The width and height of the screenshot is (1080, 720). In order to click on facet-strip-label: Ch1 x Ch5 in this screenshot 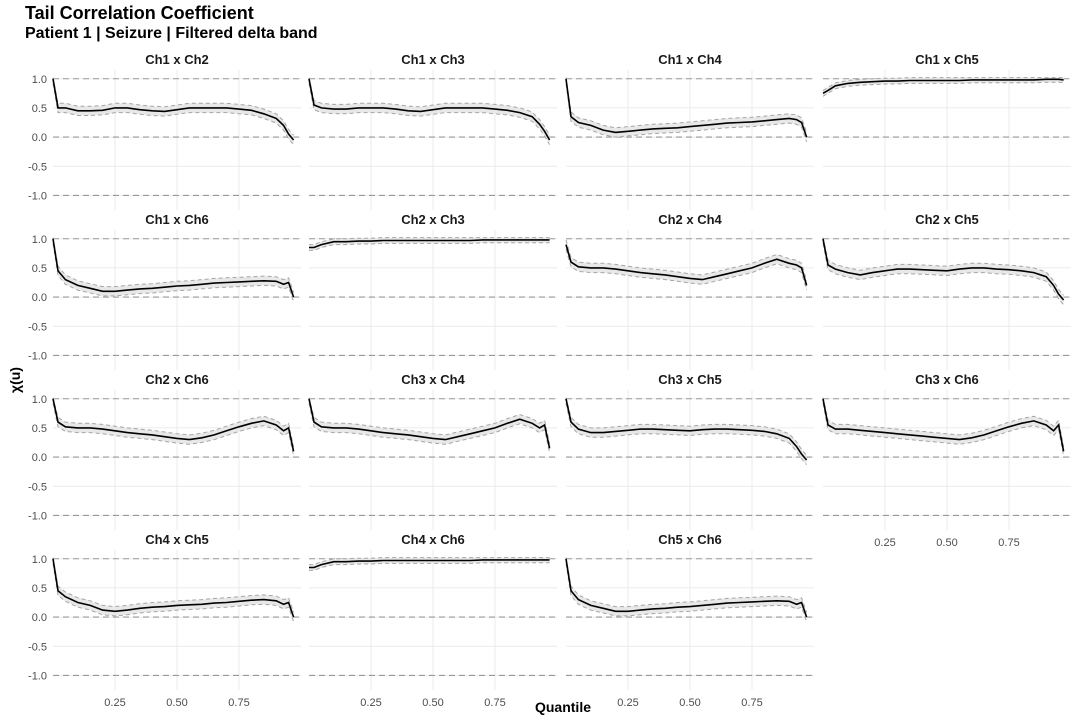, I will do `click(947, 59)`.